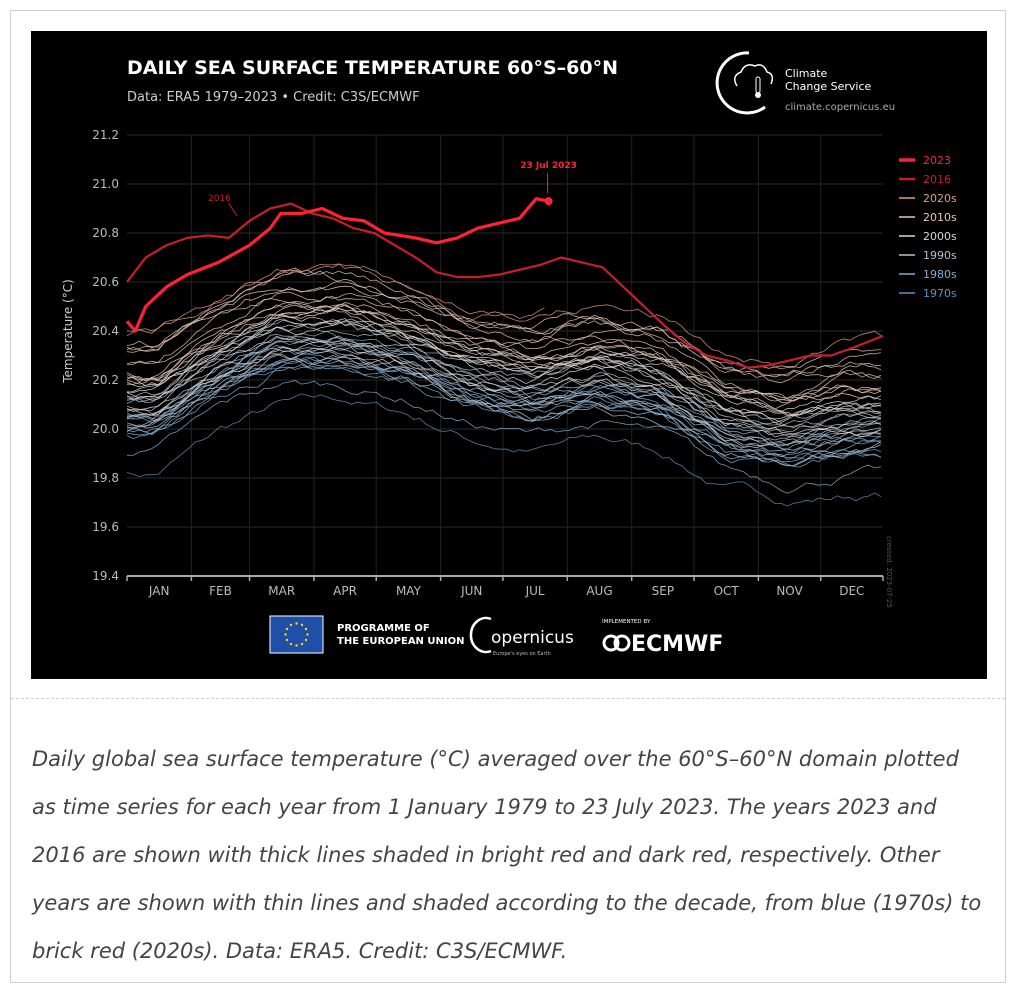 This screenshot has width=1022, height=996. Describe the element at coordinates (105, 527) in the screenshot. I see `y-tick-label: 19.6` at that location.